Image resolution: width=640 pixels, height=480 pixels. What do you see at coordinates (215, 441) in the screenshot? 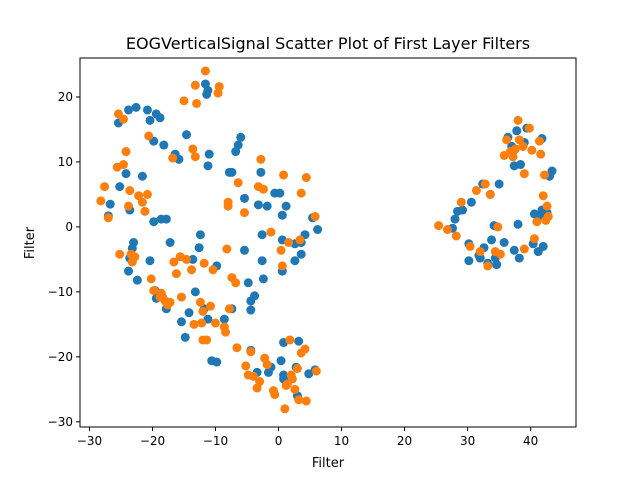
I see `x-tick-label: −10` at bounding box center [215, 441].